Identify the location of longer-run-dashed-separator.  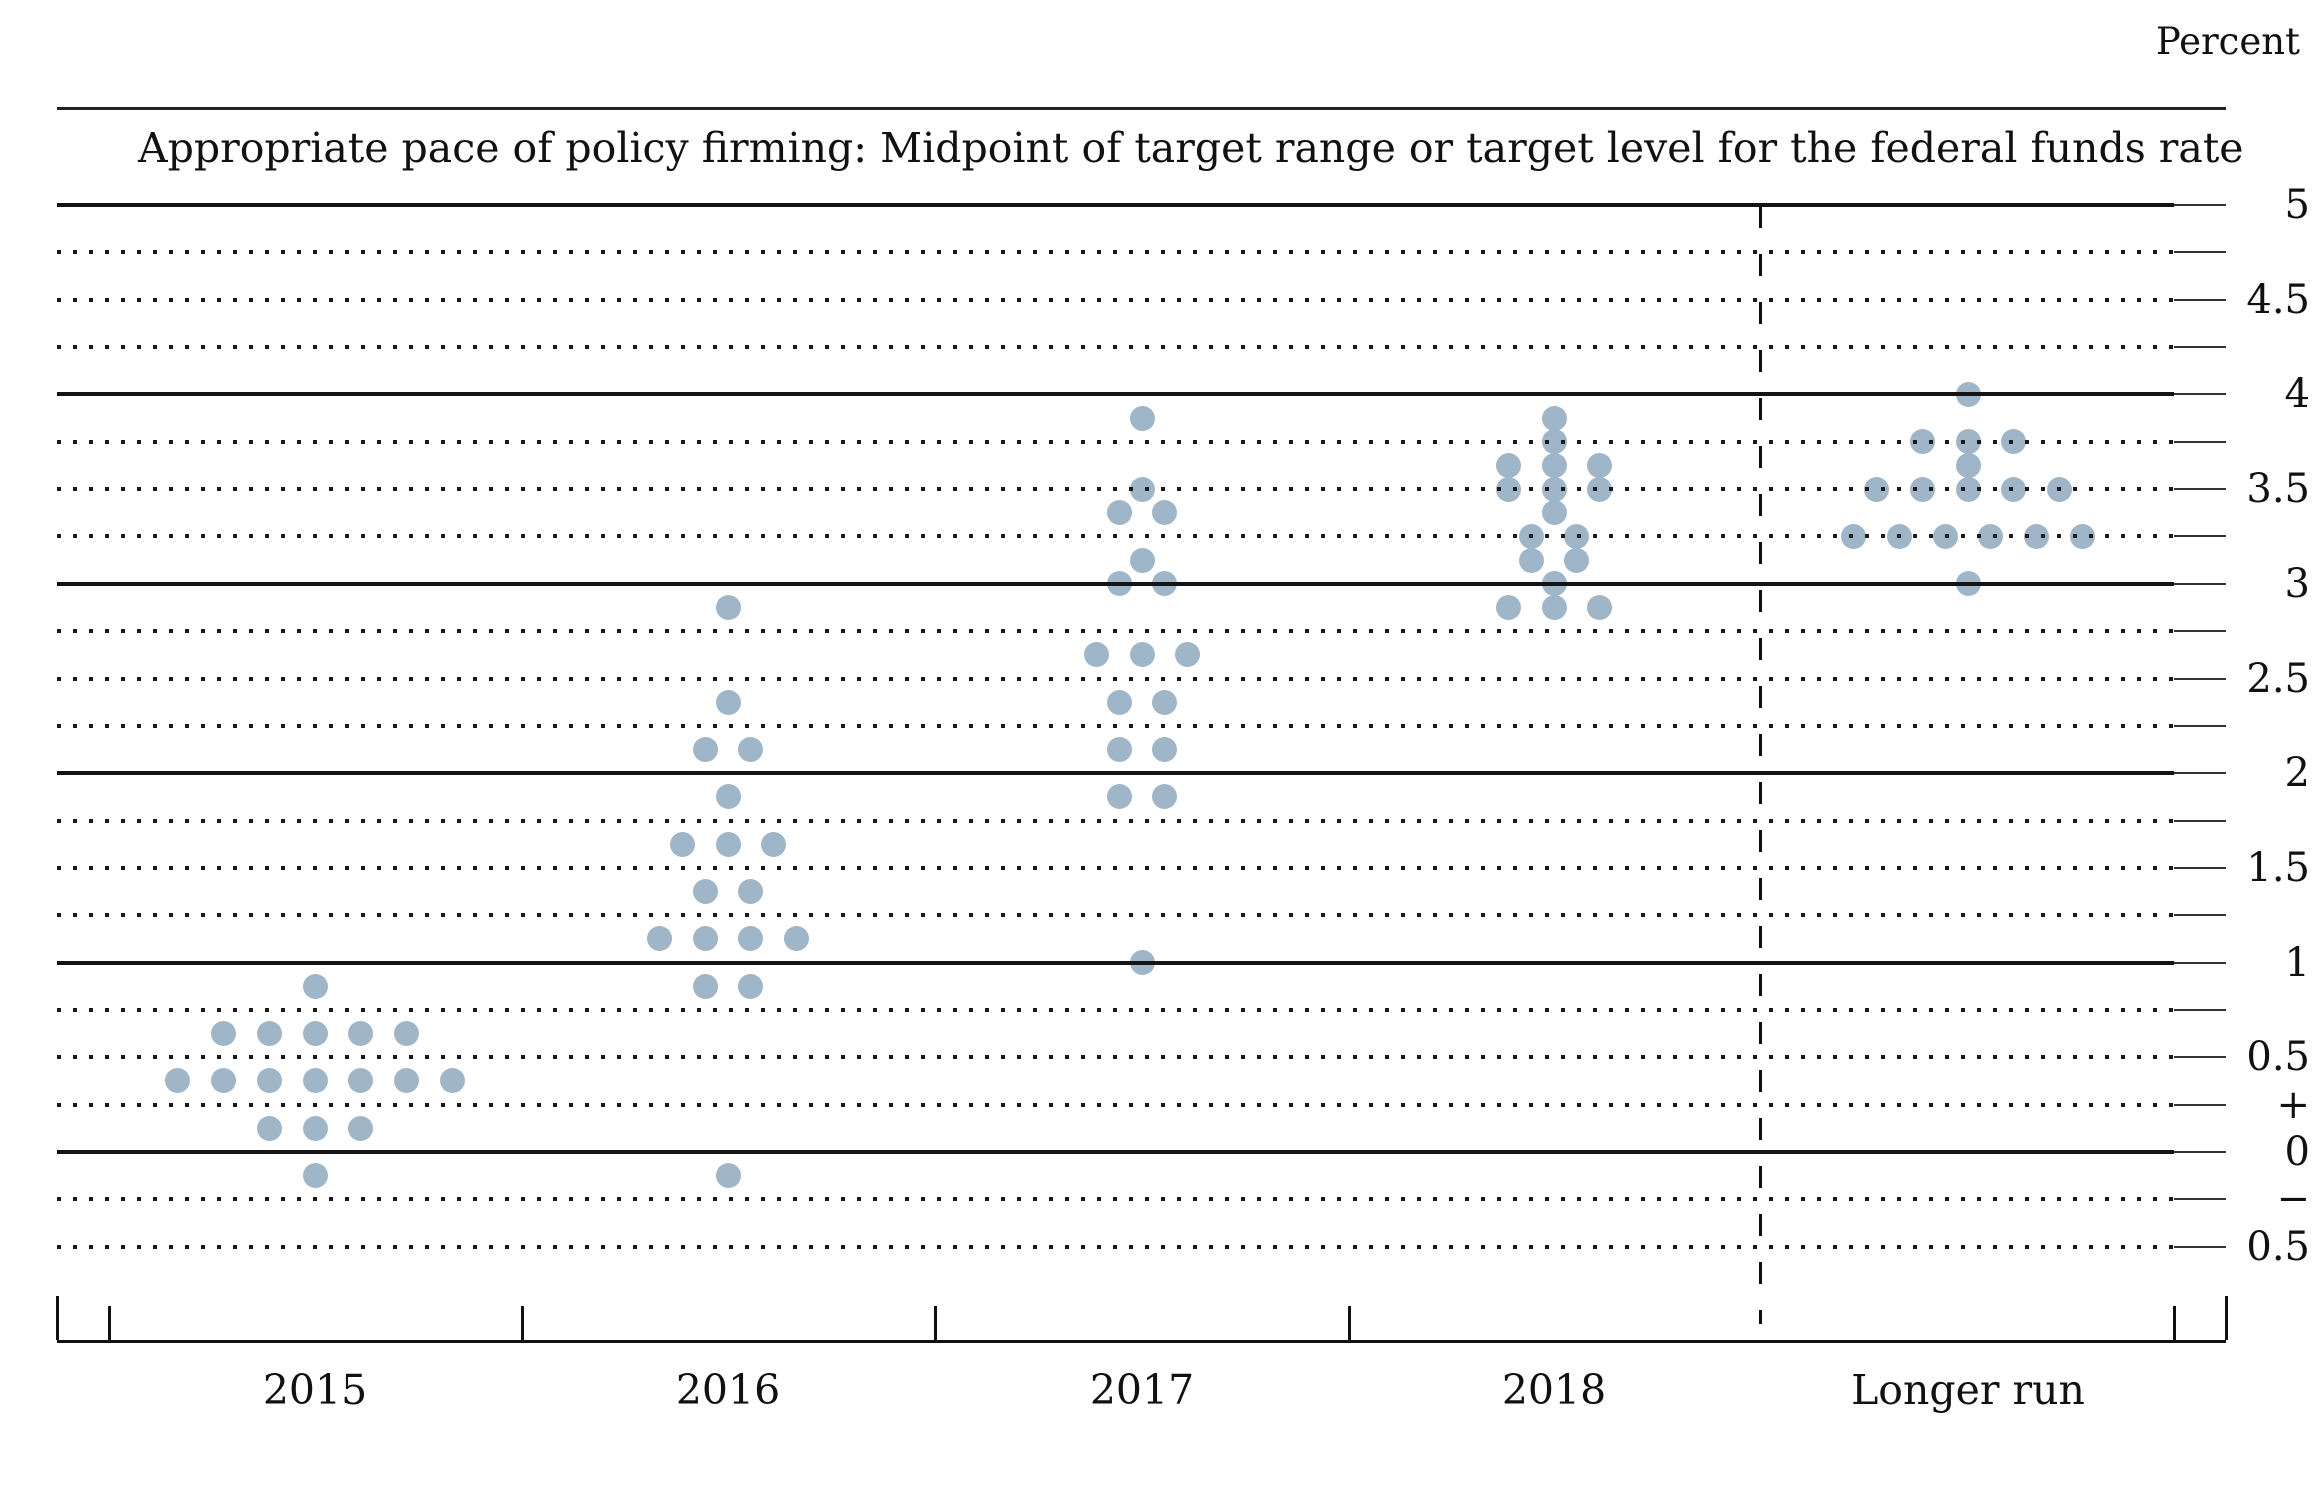
(1760, 765).